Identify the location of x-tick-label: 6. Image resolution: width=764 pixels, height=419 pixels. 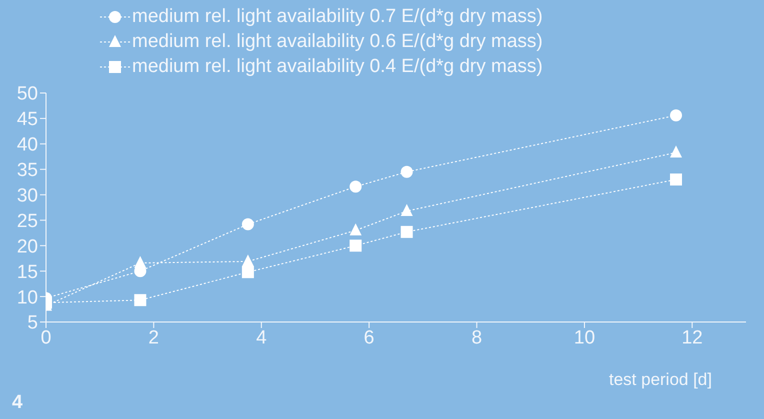
(369, 337).